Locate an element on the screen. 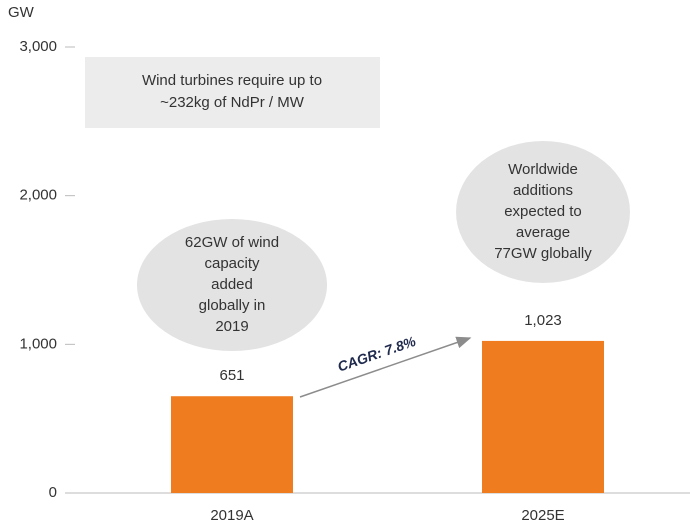  value-label: 1,023 is located at coordinates (543, 320).